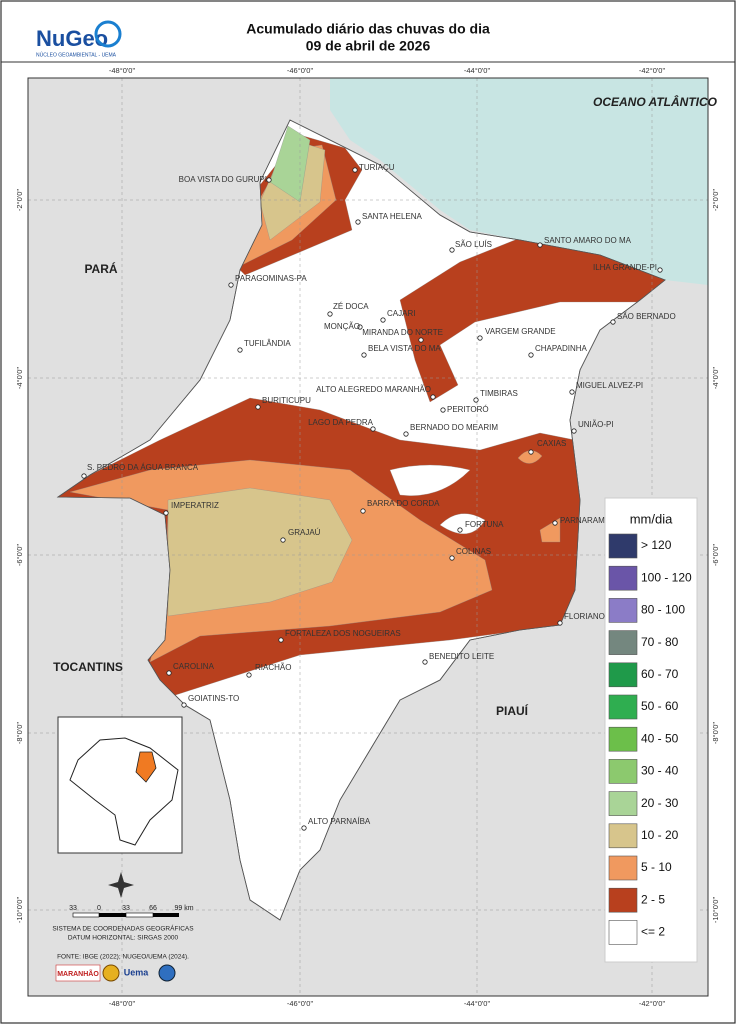 The height and width of the screenshot is (1024, 736). Describe the element at coordinates (300, 70) in the screenshot. I see `lon-label-top: -46°0'0"` at that location.